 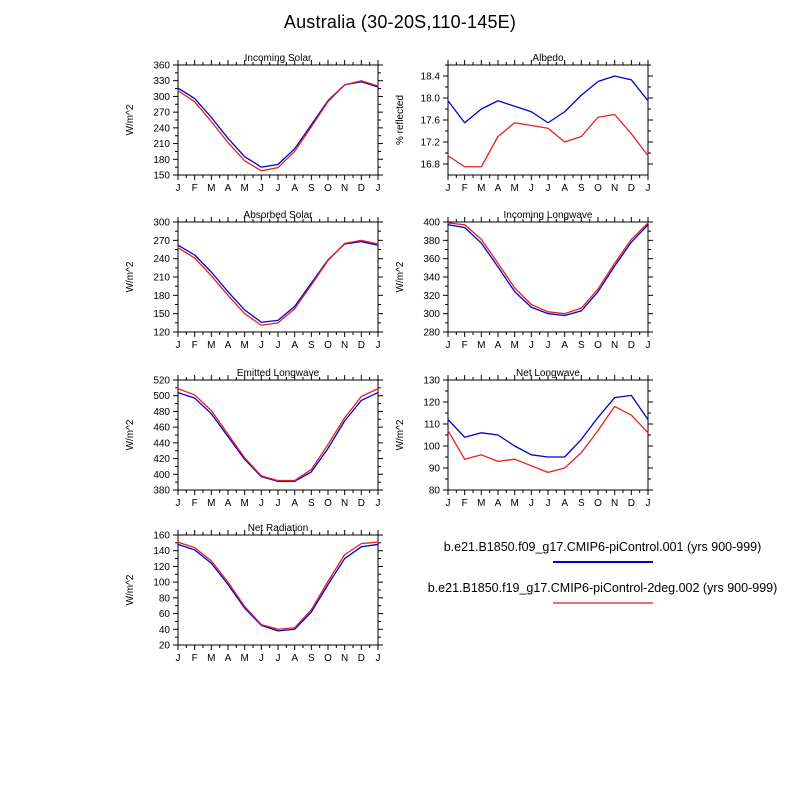 What do you see at coordinates (165, 614) in the screenshot?
I see `svg-text: 60` at bounding box center [165, 614].